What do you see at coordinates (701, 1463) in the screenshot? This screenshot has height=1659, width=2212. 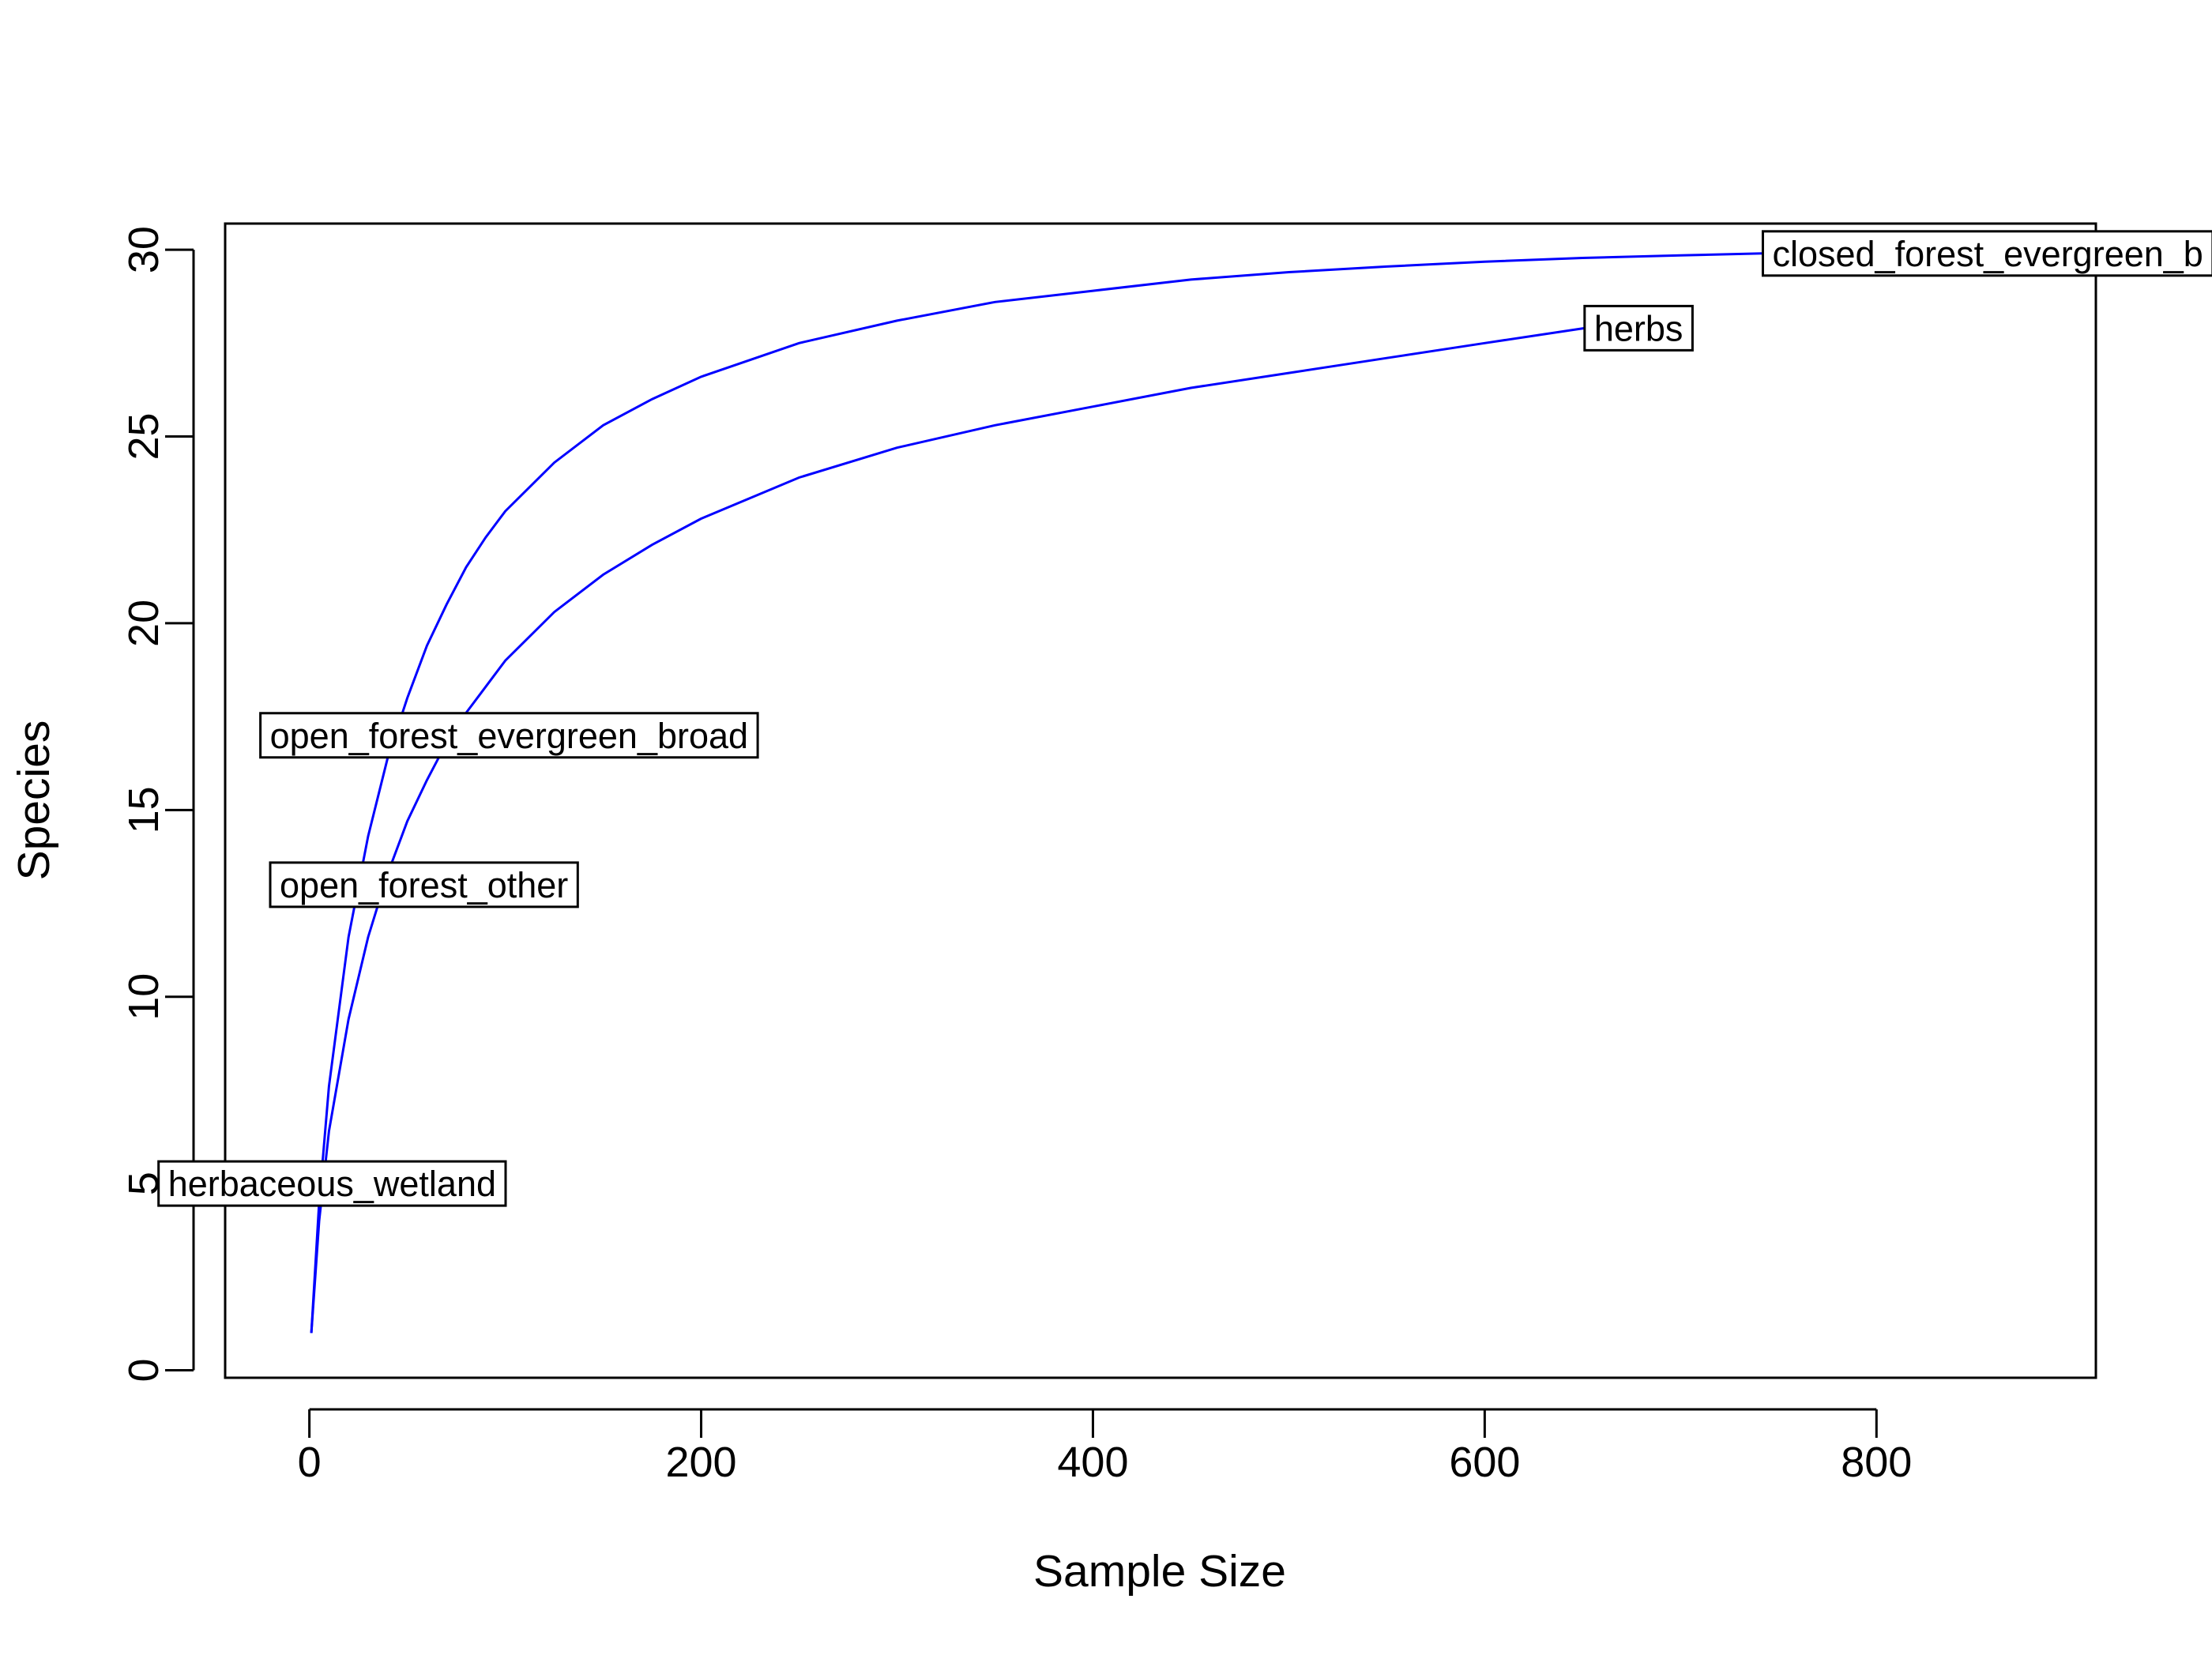 I see `x-tick-label: 200` at bounding box center [701, 1463].